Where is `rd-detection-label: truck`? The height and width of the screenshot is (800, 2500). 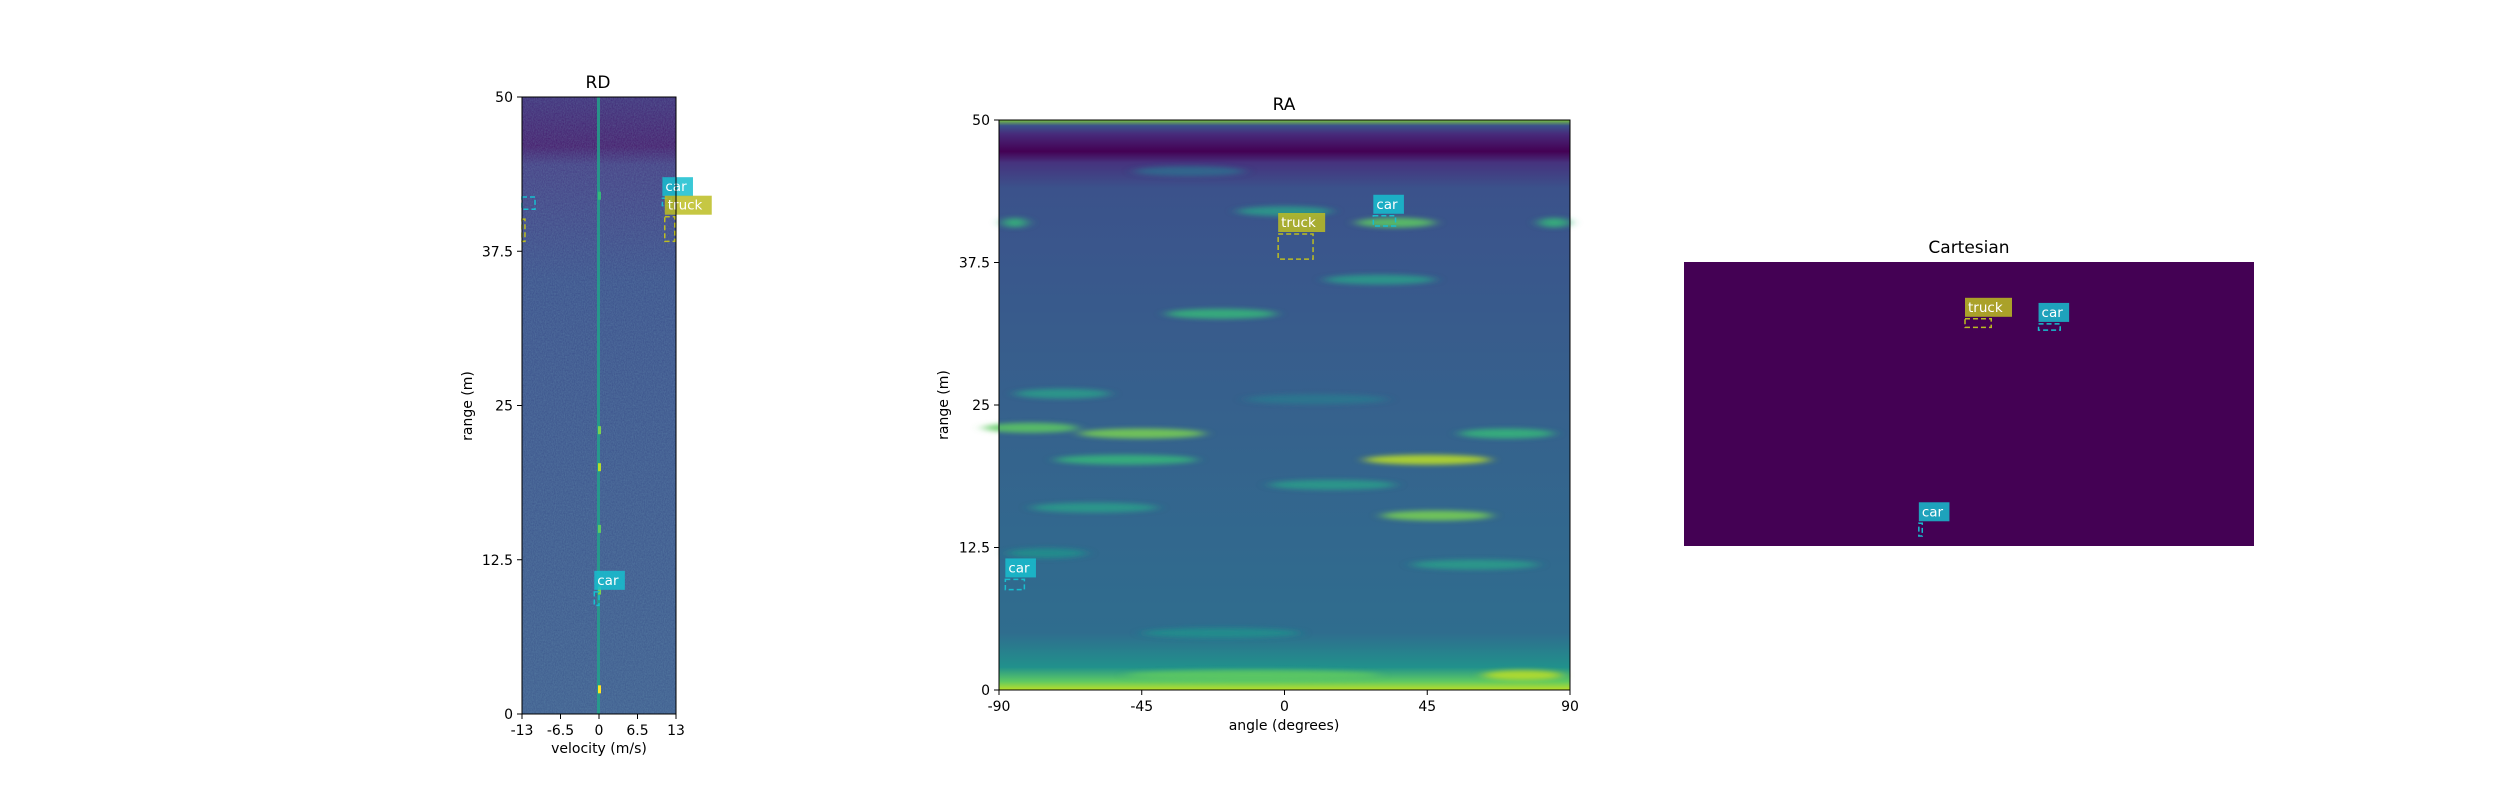
rd-detection-label: truck is located at coordinates (685, 206).